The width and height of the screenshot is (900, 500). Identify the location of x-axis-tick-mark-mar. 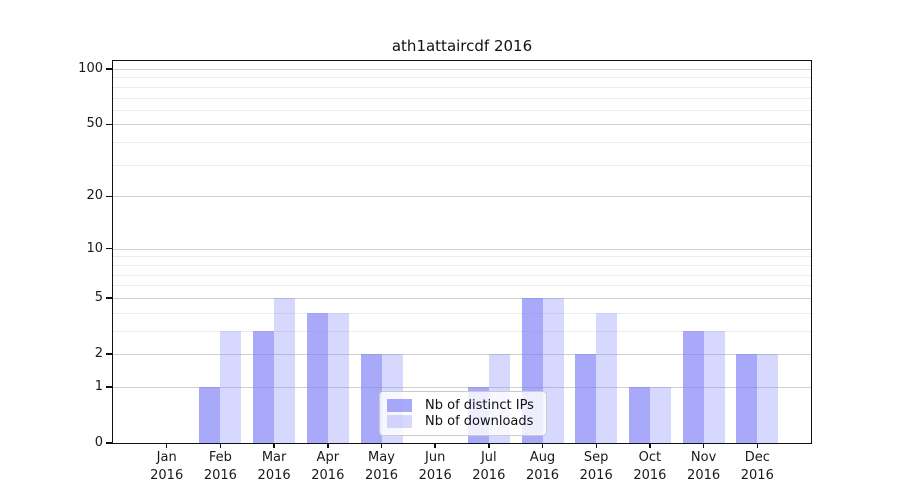
(274, 445).